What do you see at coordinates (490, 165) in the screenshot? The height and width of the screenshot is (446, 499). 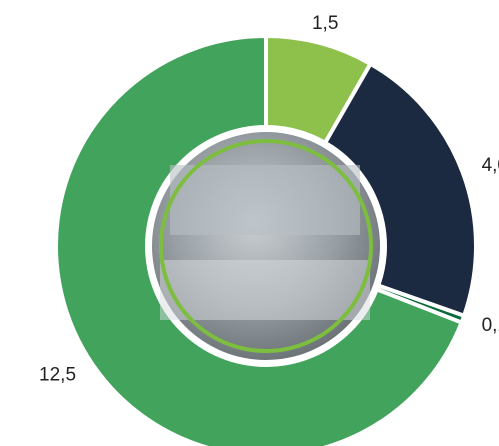 I see `value-label: 4,0` at bounding box center [490, 165].